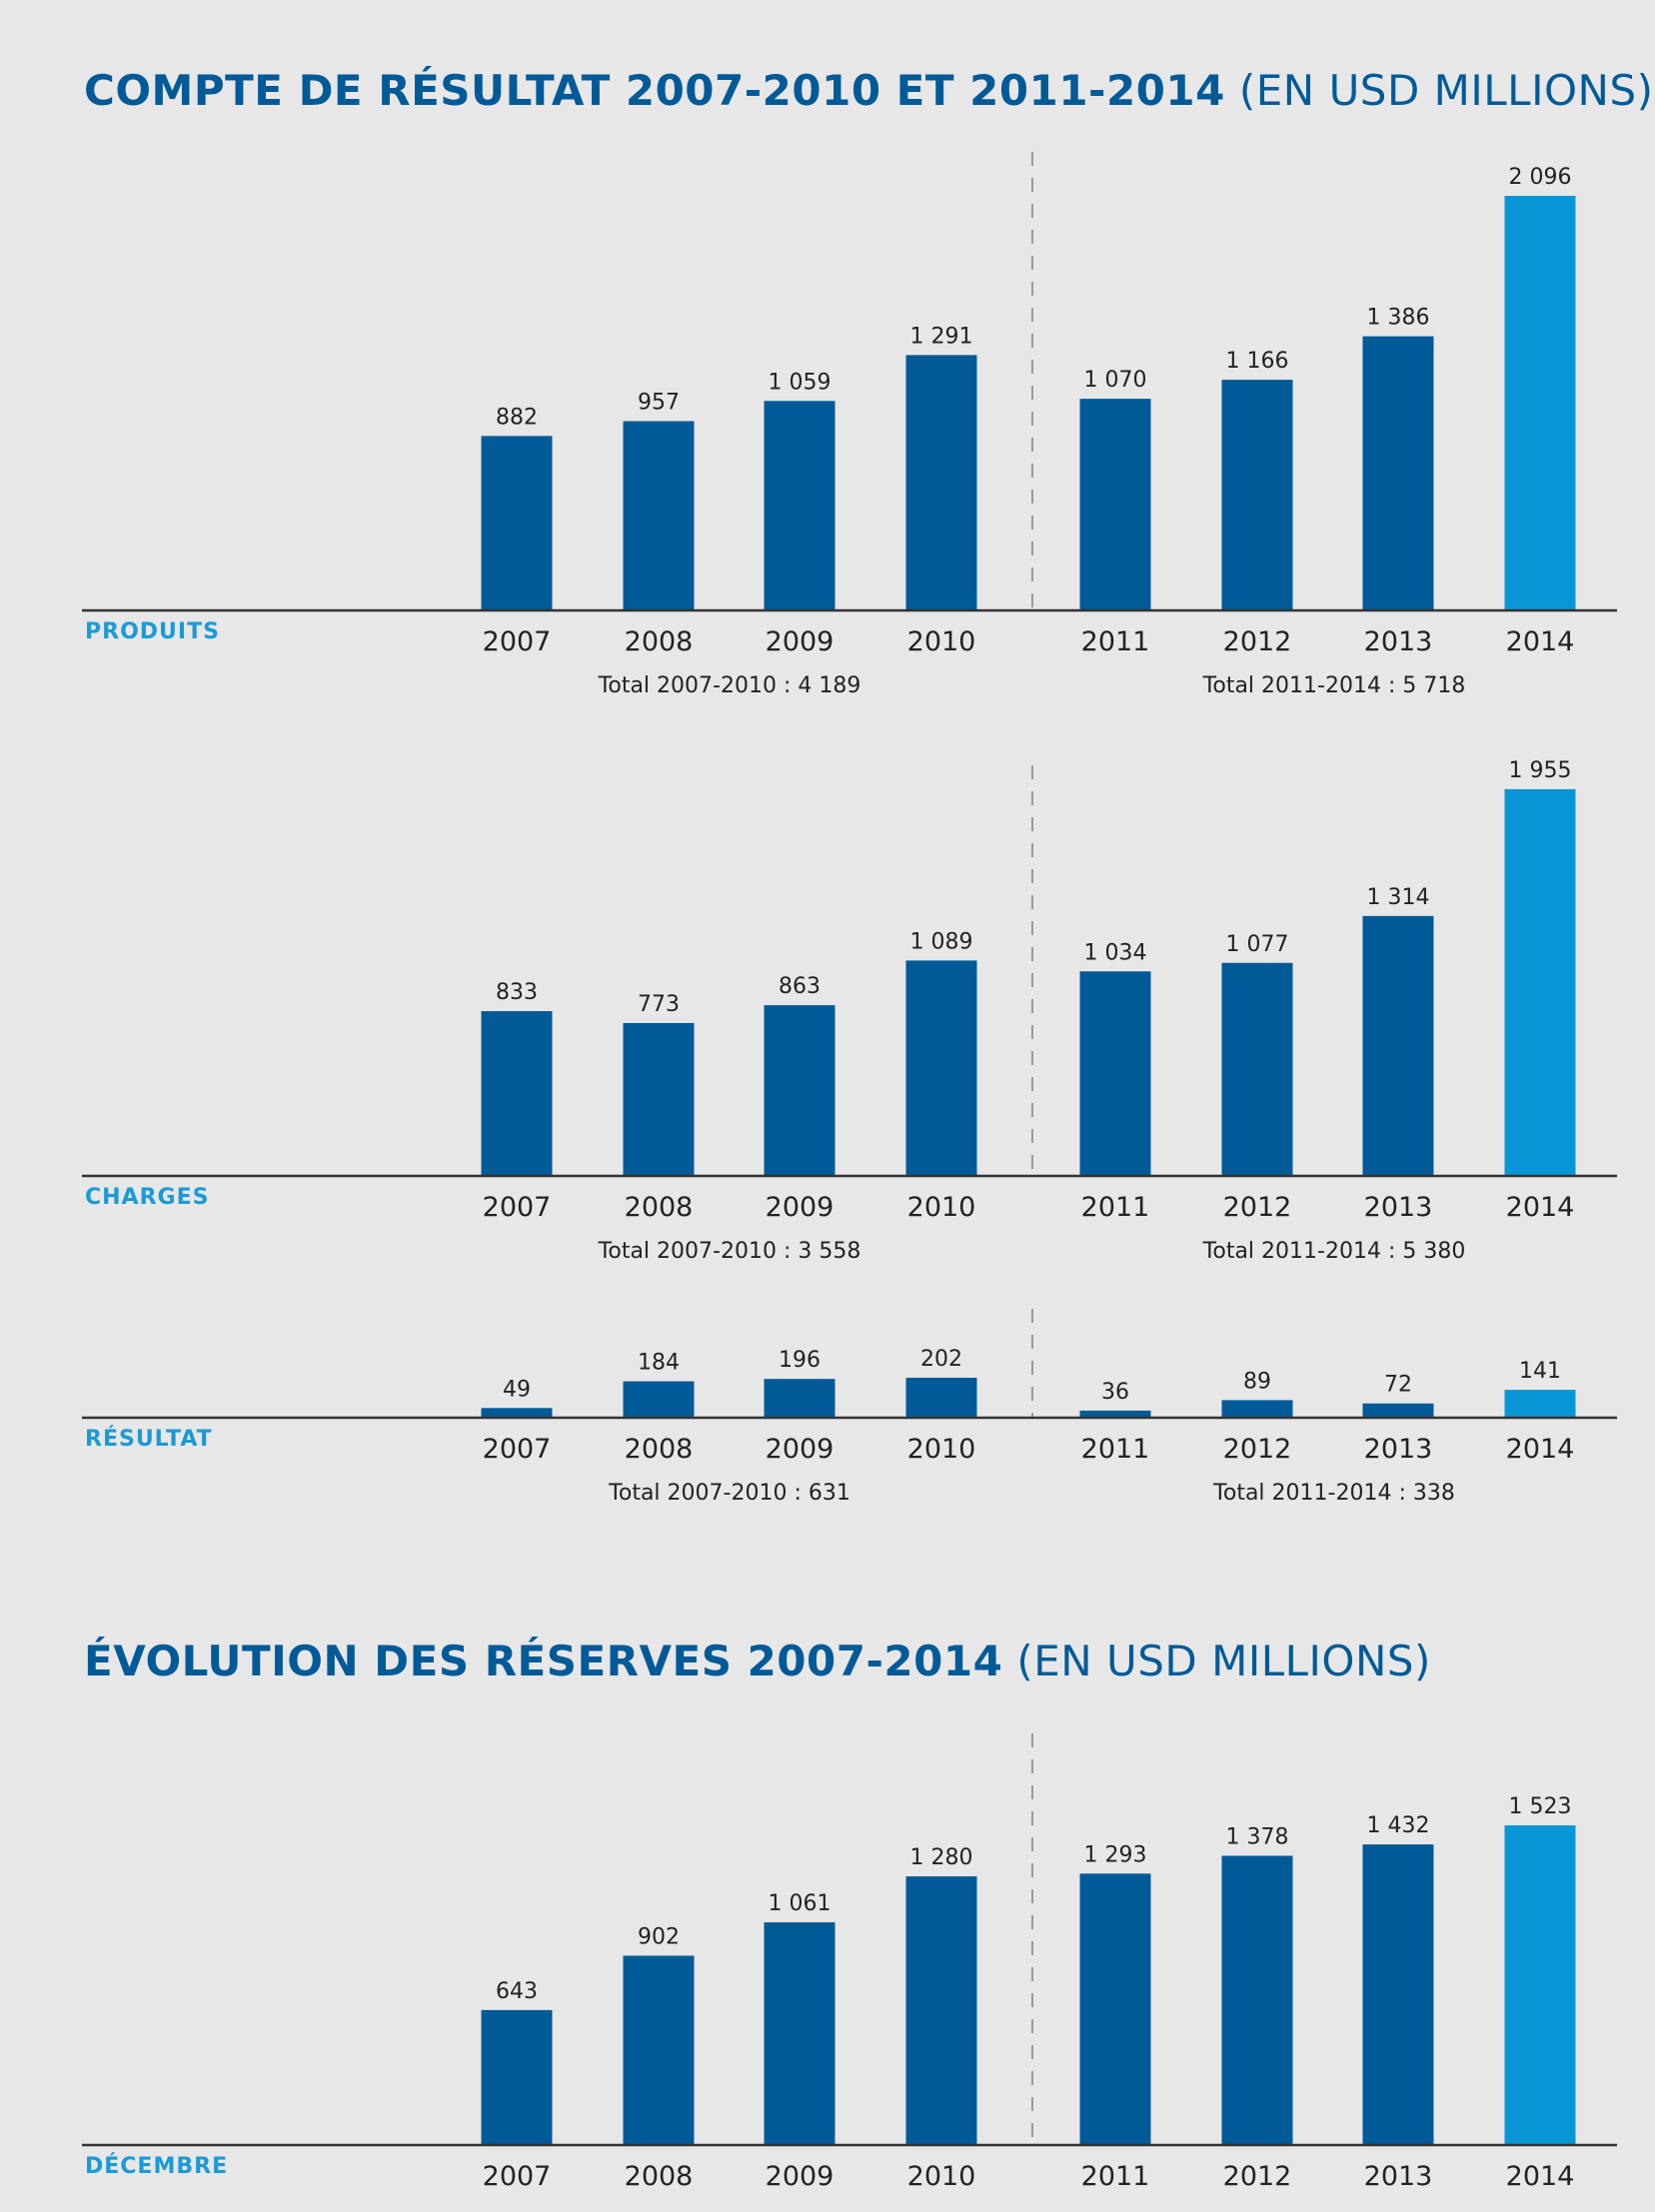 Image resolution: width=1655 pixels, height=2212 pixels. What do you see at coordinates (941, 482) in the screenshot?
I see `produits-bar-2010` at bounding box center [941, 482].